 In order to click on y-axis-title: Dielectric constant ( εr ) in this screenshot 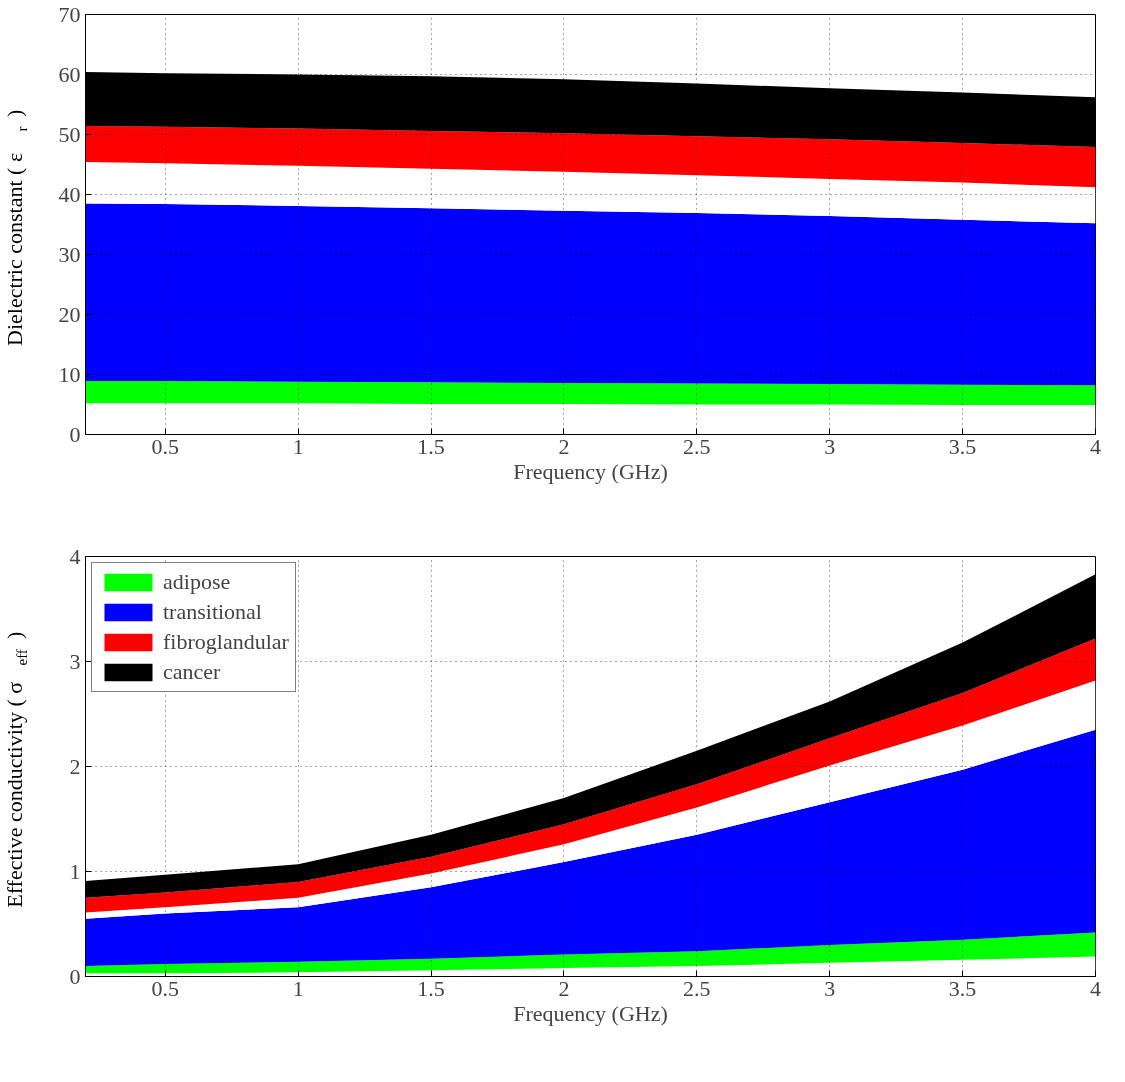, I will do `click(16, 227)`.